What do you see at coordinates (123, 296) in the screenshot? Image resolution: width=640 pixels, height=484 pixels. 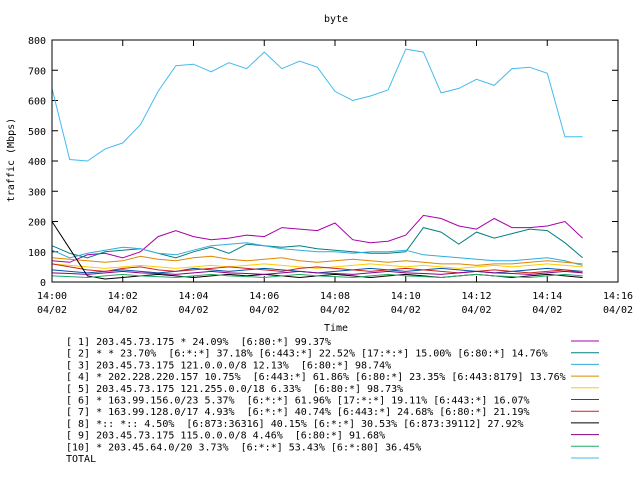 I see `x-tick-time: 14:02` at bounding box center [123, 296].